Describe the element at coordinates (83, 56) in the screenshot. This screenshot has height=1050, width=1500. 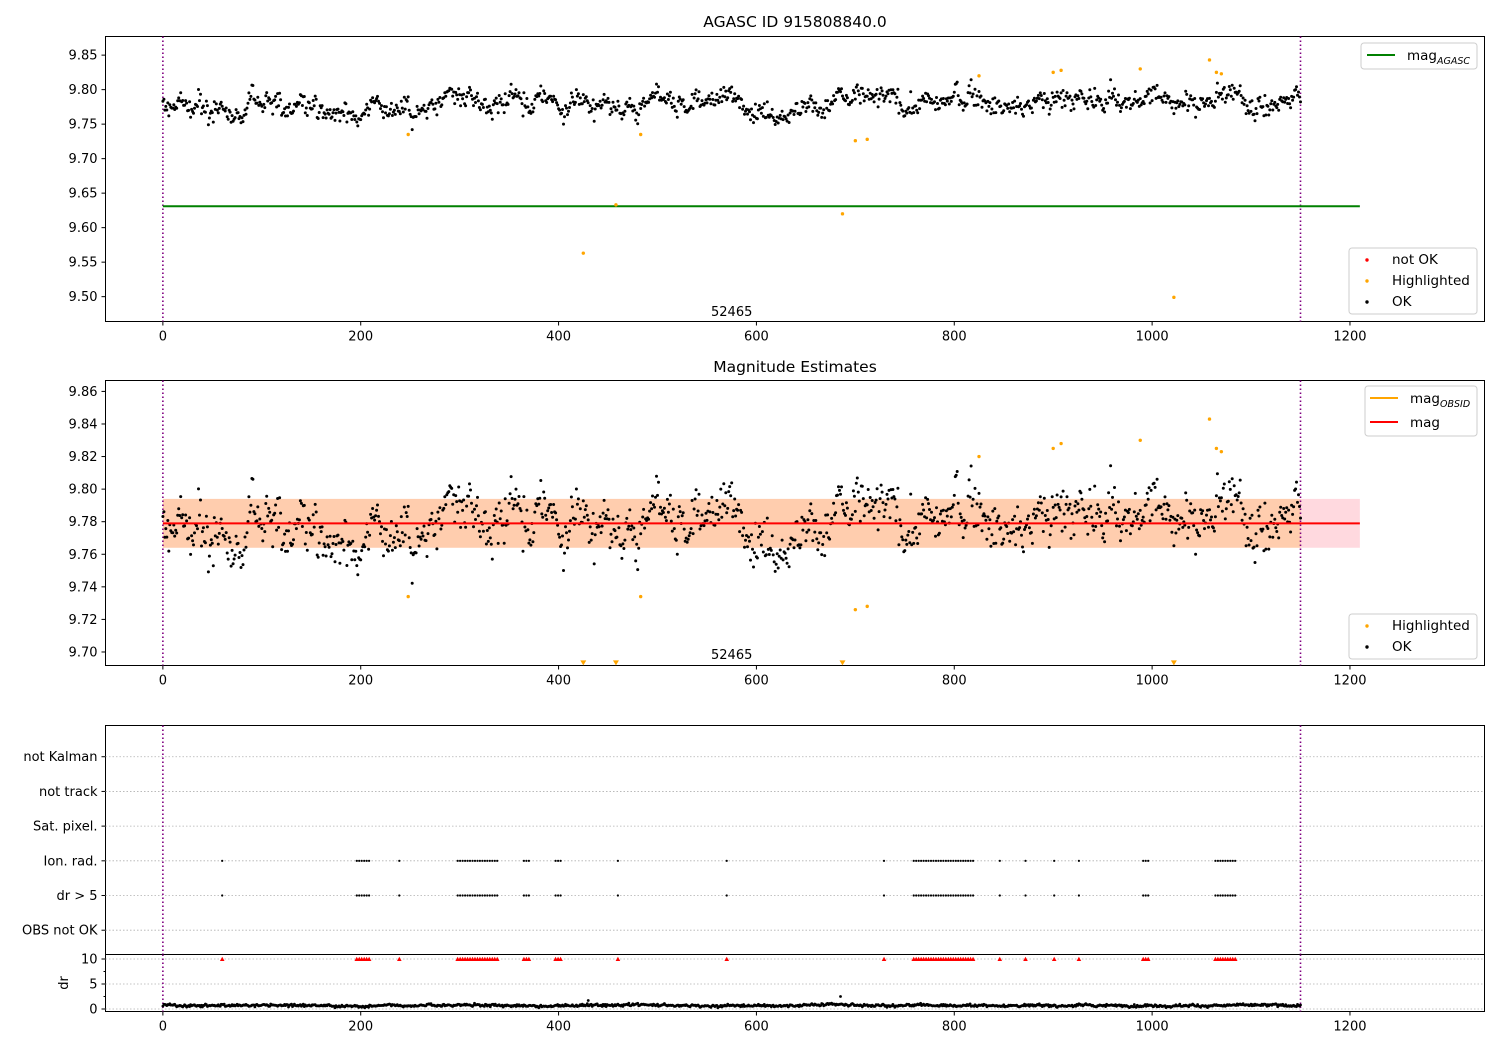
I see `agasc-ytick-label-7: 9.85` at that location.